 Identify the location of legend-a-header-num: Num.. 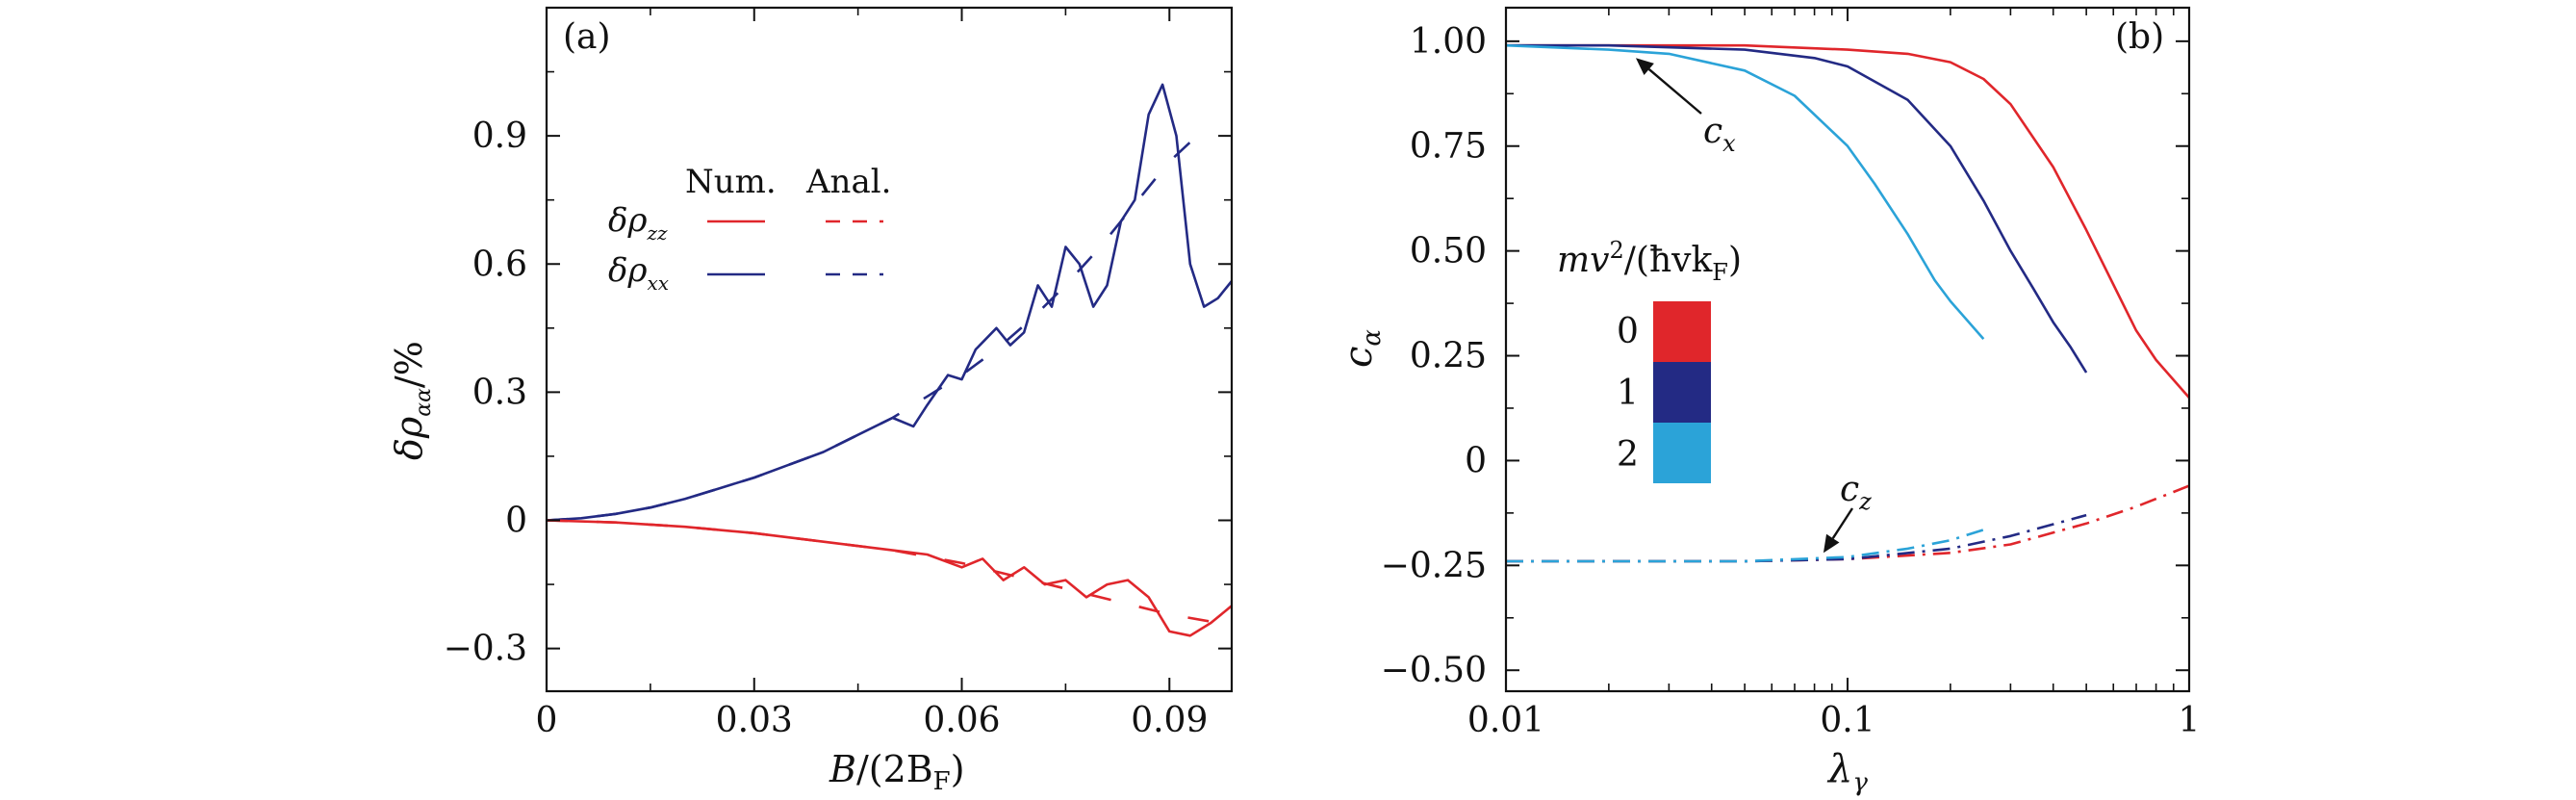
(731, 182).